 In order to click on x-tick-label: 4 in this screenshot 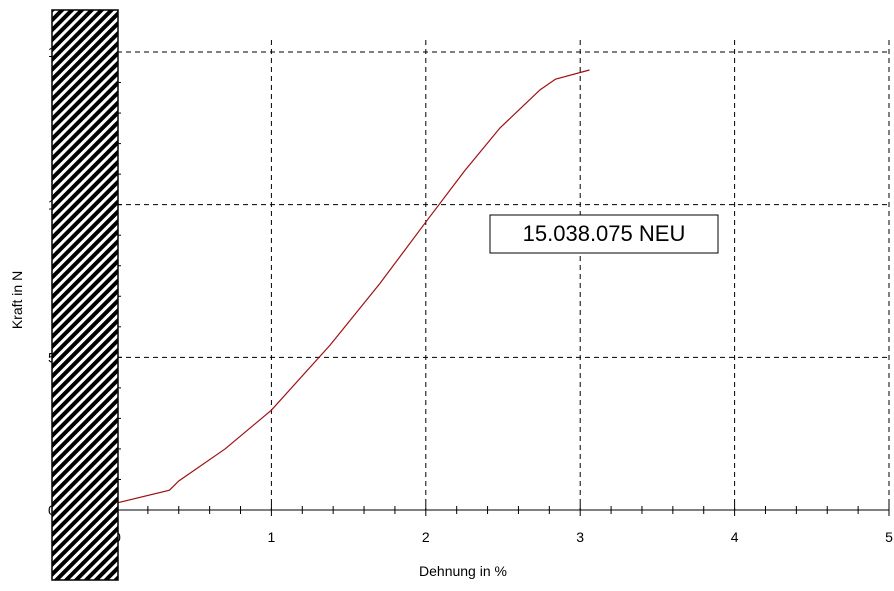, I will do `click(735, 537)`.